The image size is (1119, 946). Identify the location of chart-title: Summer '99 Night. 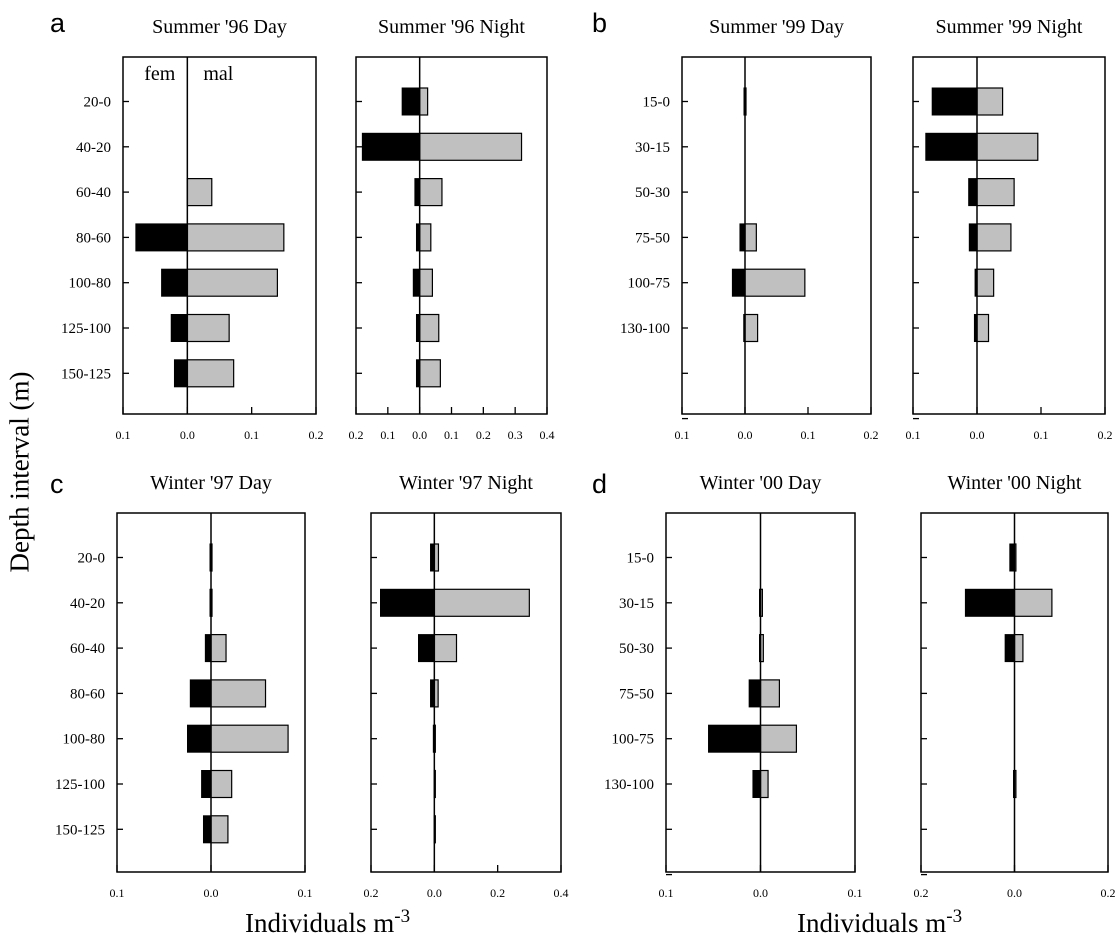
(1009, 27).